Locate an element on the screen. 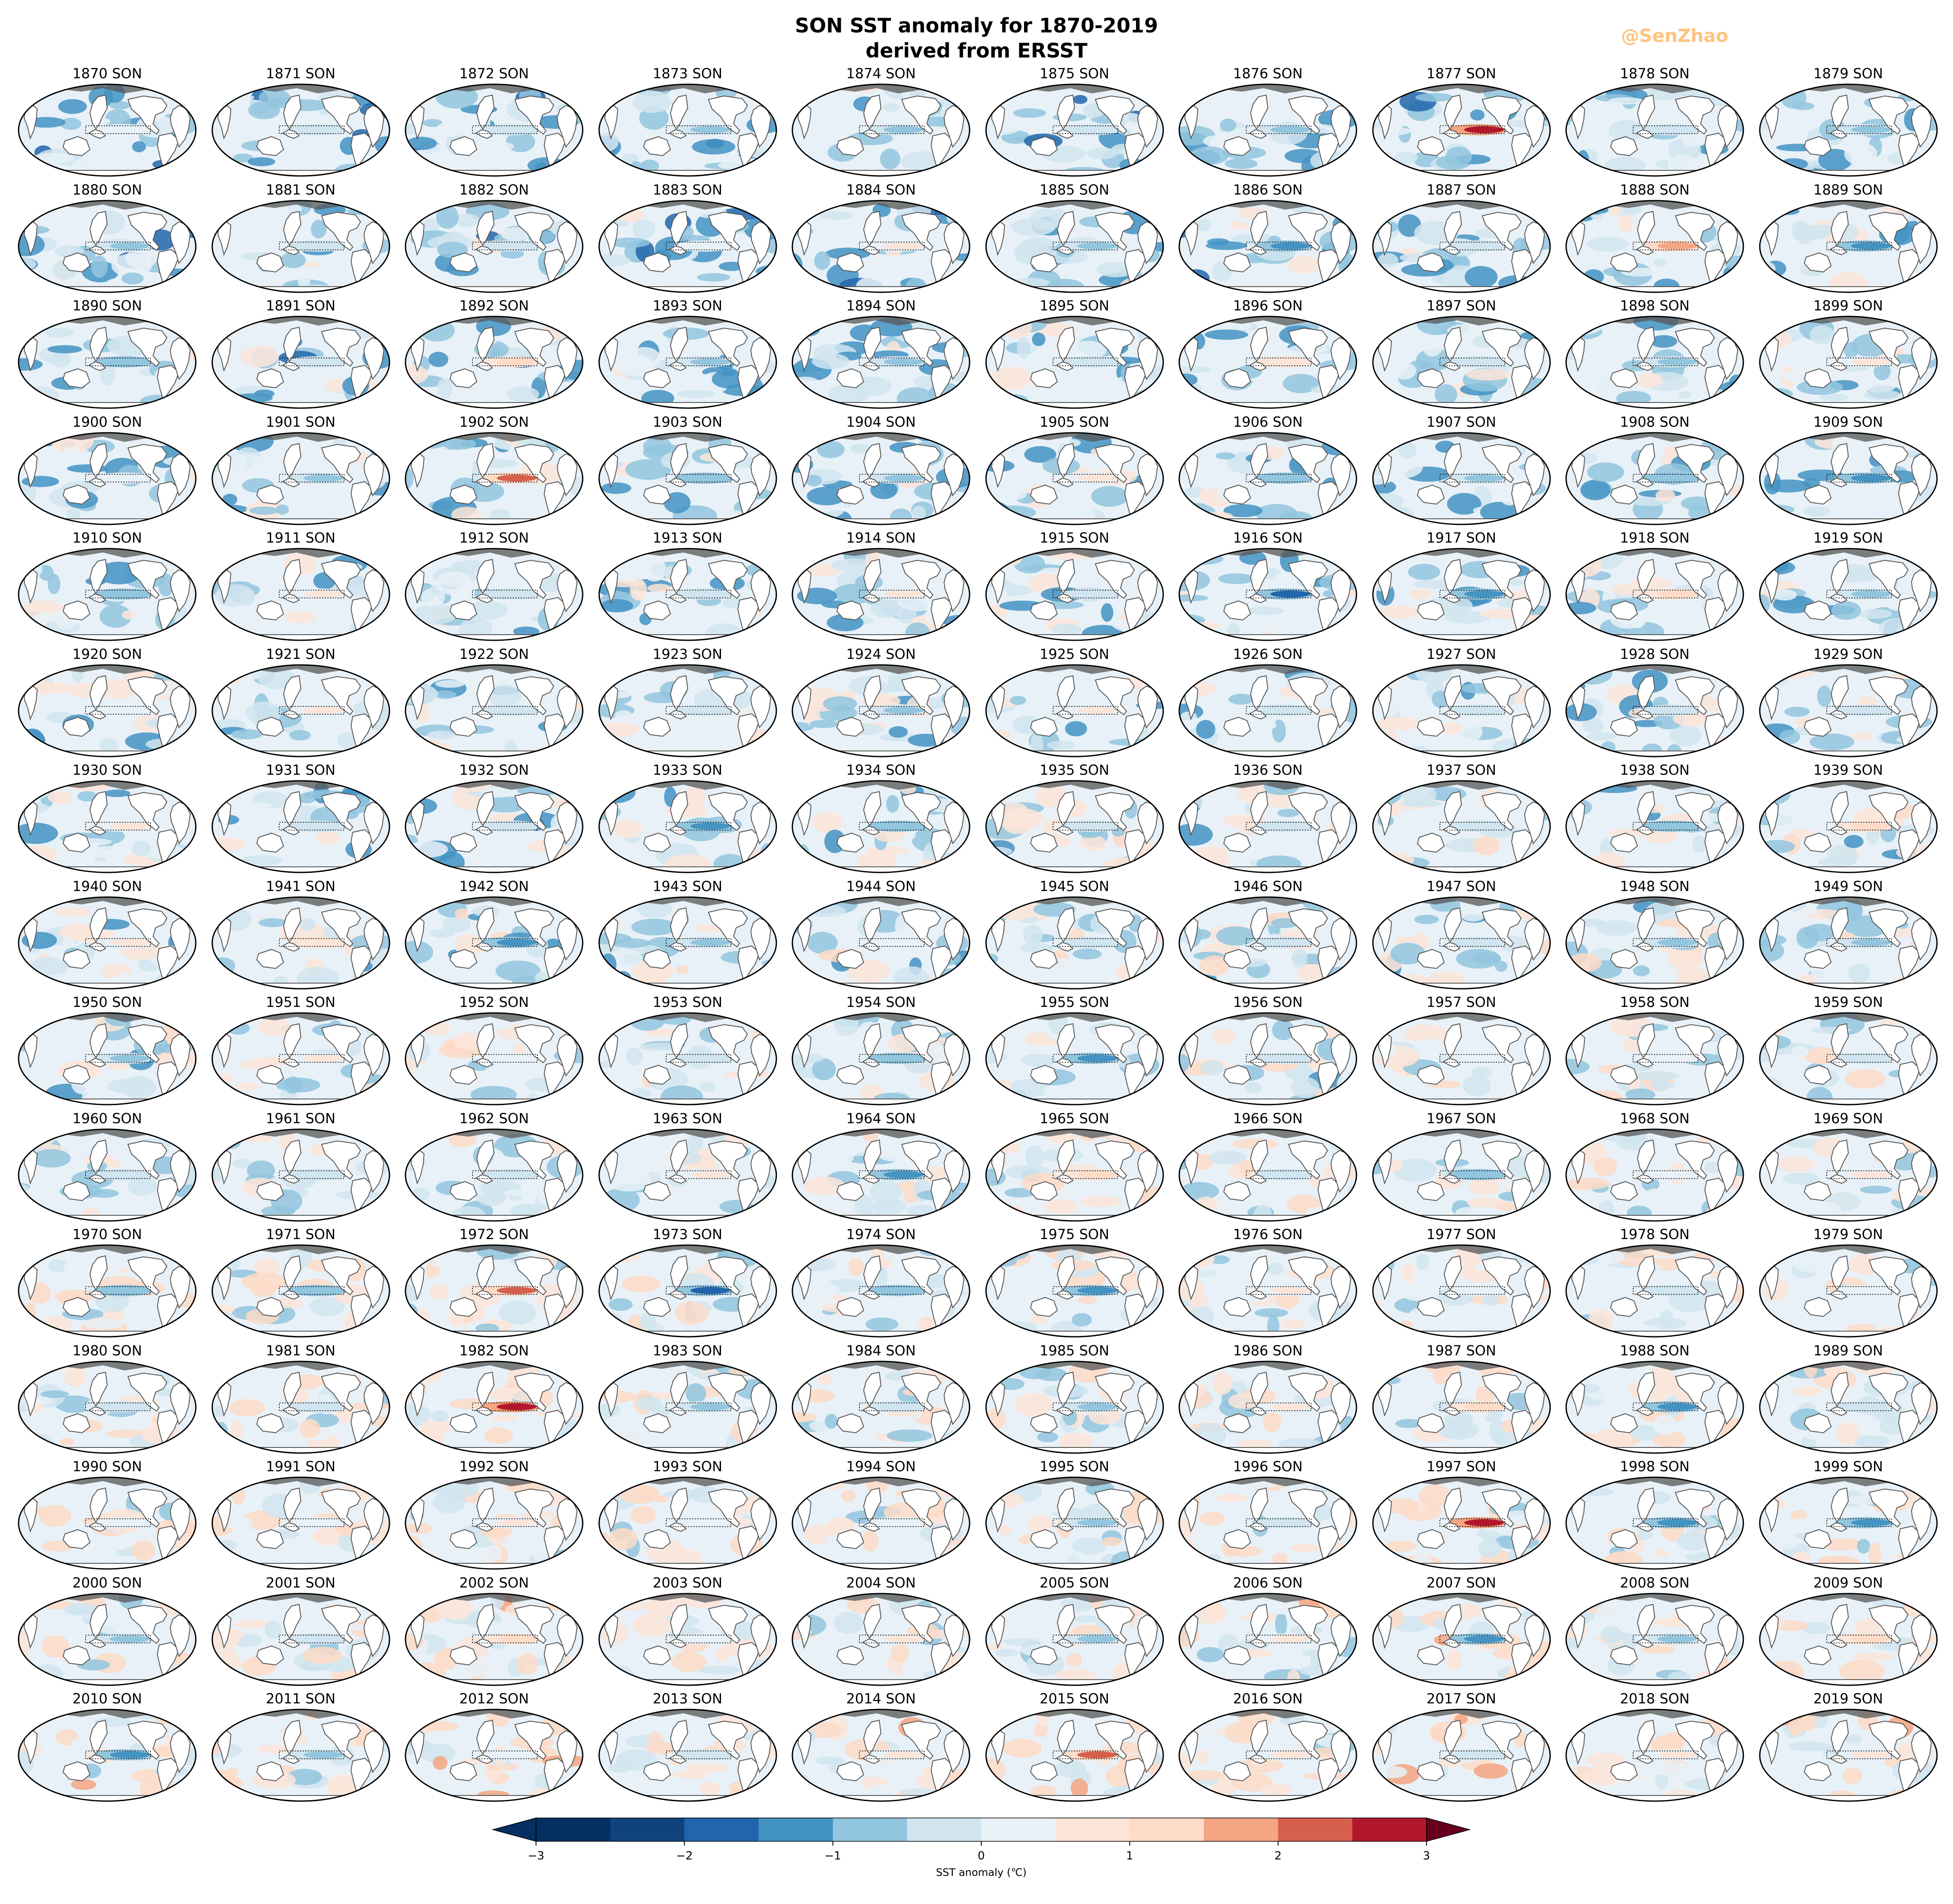  panel-title: 1937 SON is located at coordinates (1461, 770).